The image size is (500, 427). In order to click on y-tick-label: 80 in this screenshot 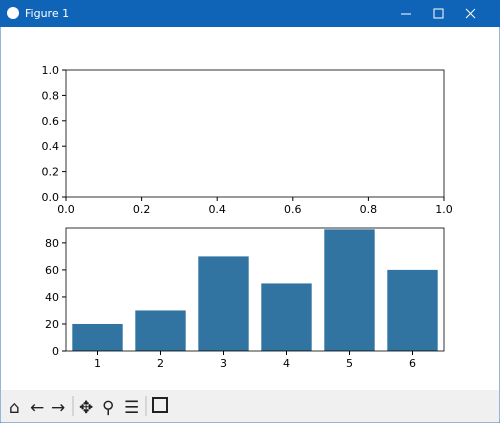, I will do `click(52, 243)`.